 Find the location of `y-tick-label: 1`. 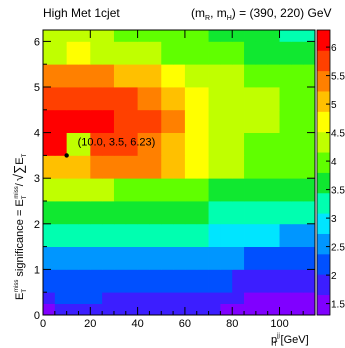

y-tick-label: 1 is located at coordinates (37, 270).